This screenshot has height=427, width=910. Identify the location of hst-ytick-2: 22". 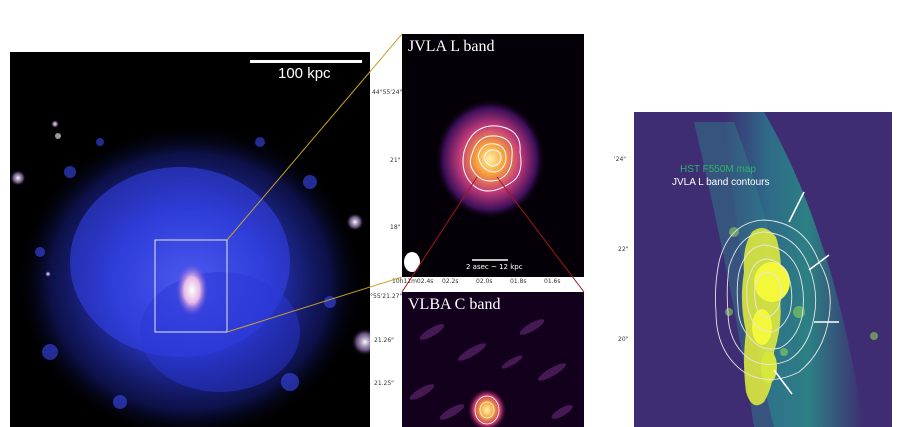
(623, 249).